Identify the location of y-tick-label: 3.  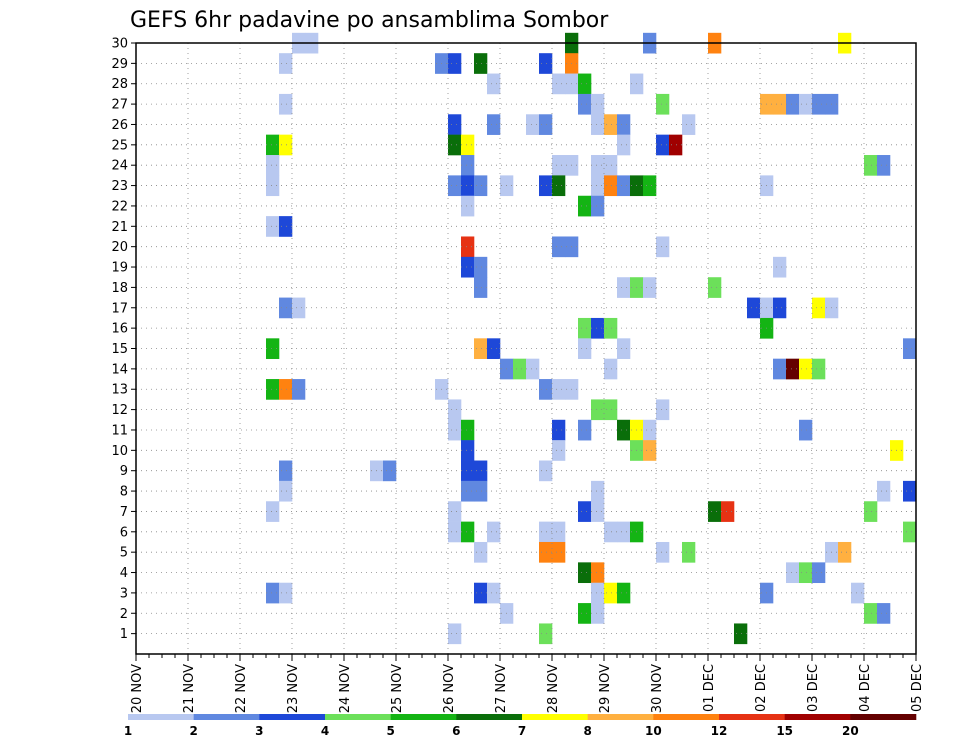
(124, 593).